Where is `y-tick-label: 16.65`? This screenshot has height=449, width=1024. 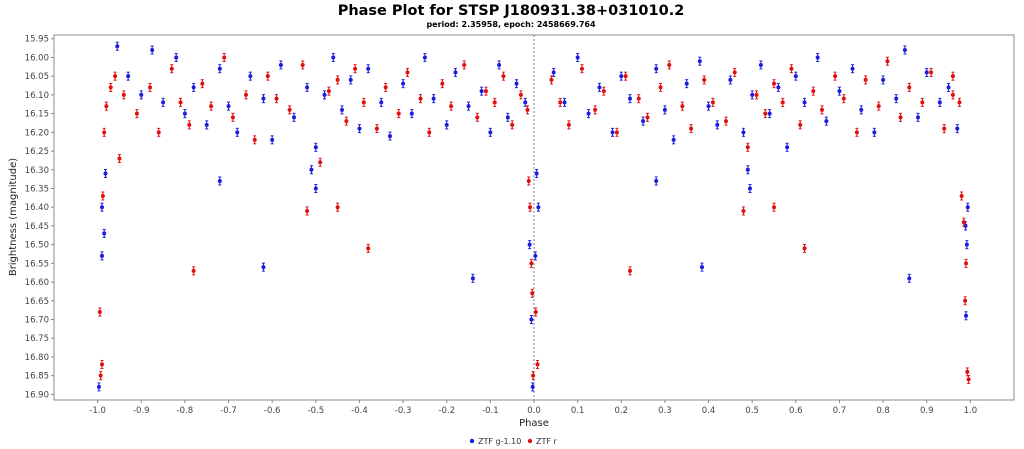
y-tick-label: 16.65 is located at coordinates (37, 302).